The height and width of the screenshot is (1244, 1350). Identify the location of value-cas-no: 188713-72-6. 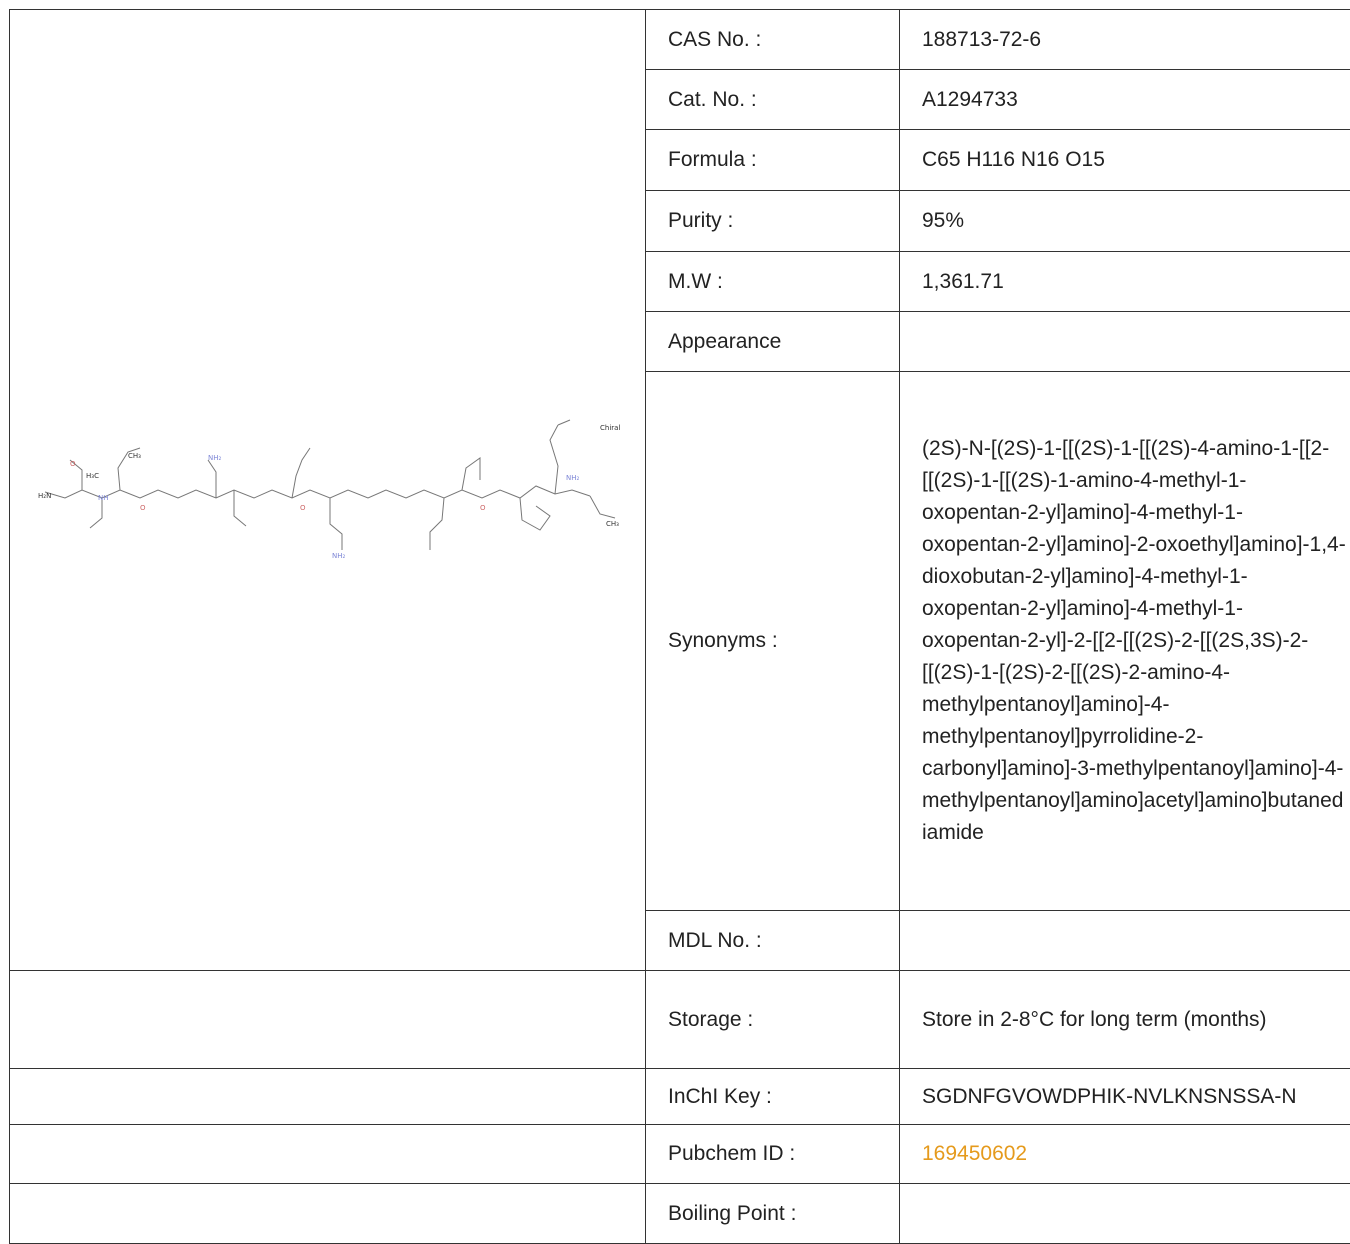
(1125, 40).